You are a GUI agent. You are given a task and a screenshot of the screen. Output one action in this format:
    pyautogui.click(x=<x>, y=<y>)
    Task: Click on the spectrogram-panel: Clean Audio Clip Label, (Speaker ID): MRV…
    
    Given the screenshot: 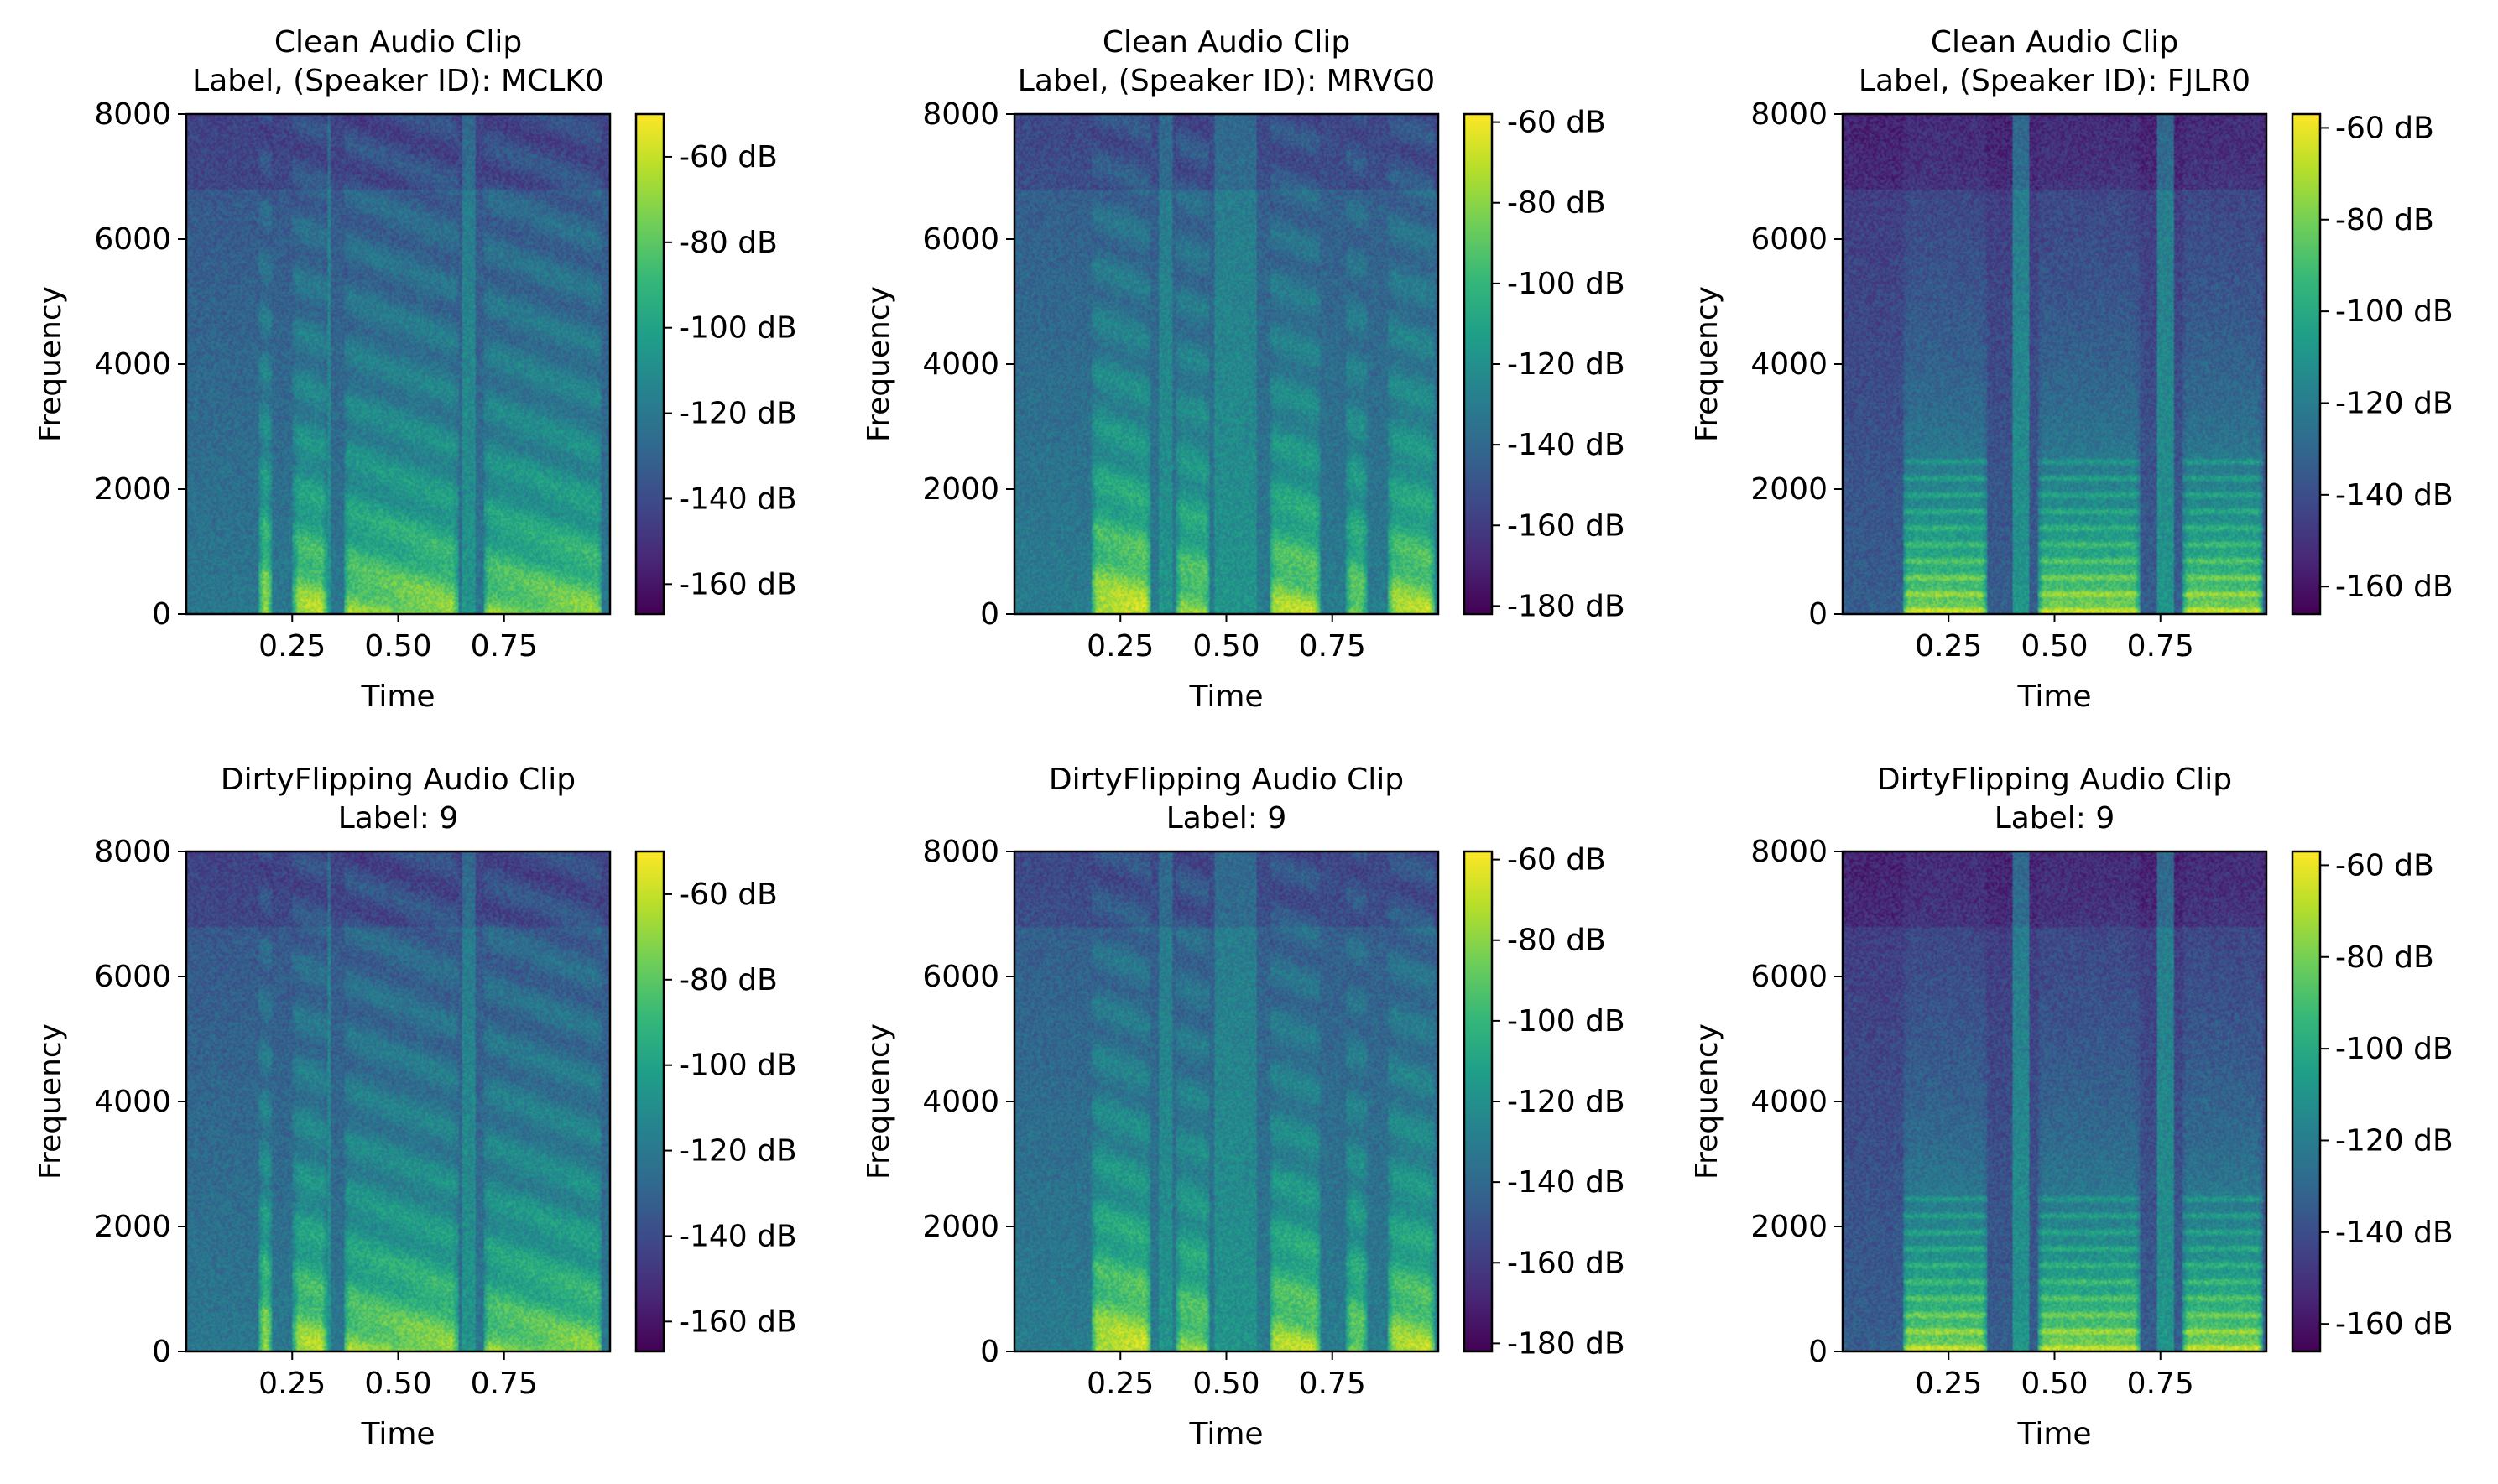 What is the action you would take?
    pyautogui.click(x=1243, y=369)
    